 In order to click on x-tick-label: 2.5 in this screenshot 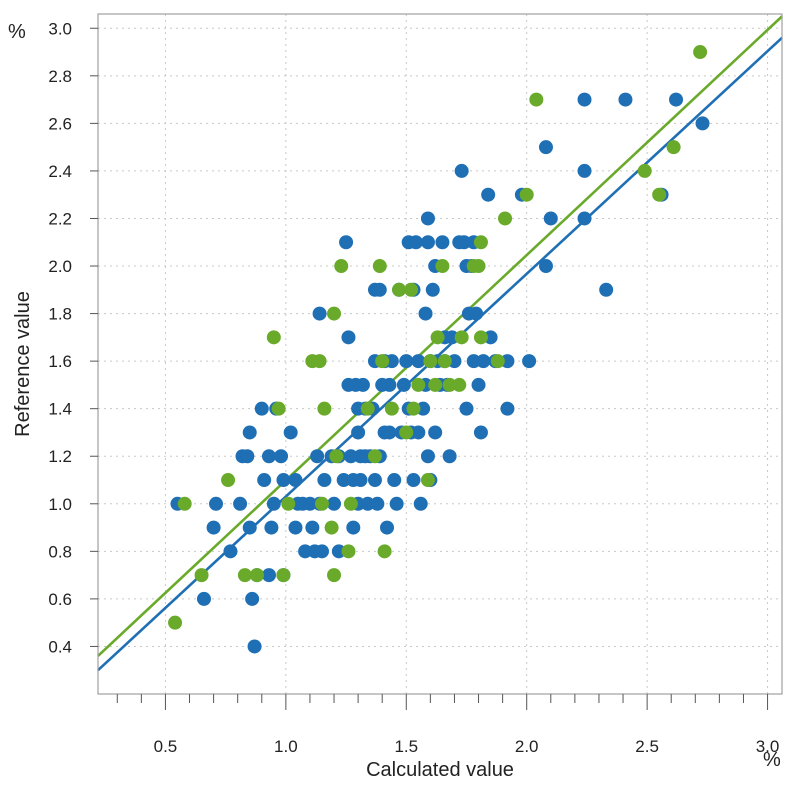, I will do `click(647, 746)`.